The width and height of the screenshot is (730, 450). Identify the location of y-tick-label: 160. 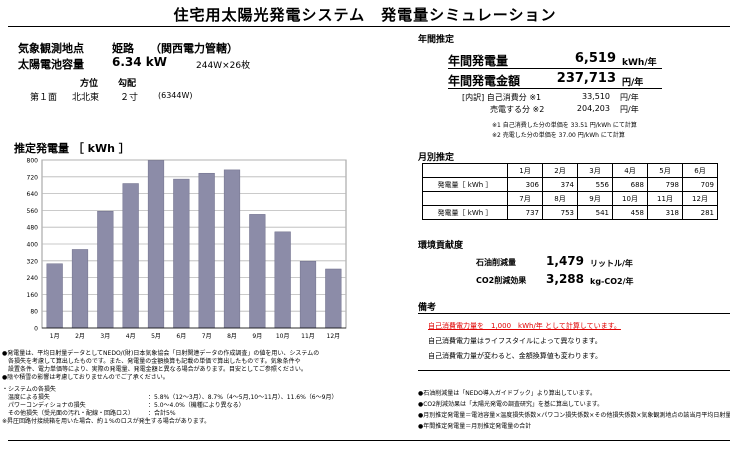
(33, 295).